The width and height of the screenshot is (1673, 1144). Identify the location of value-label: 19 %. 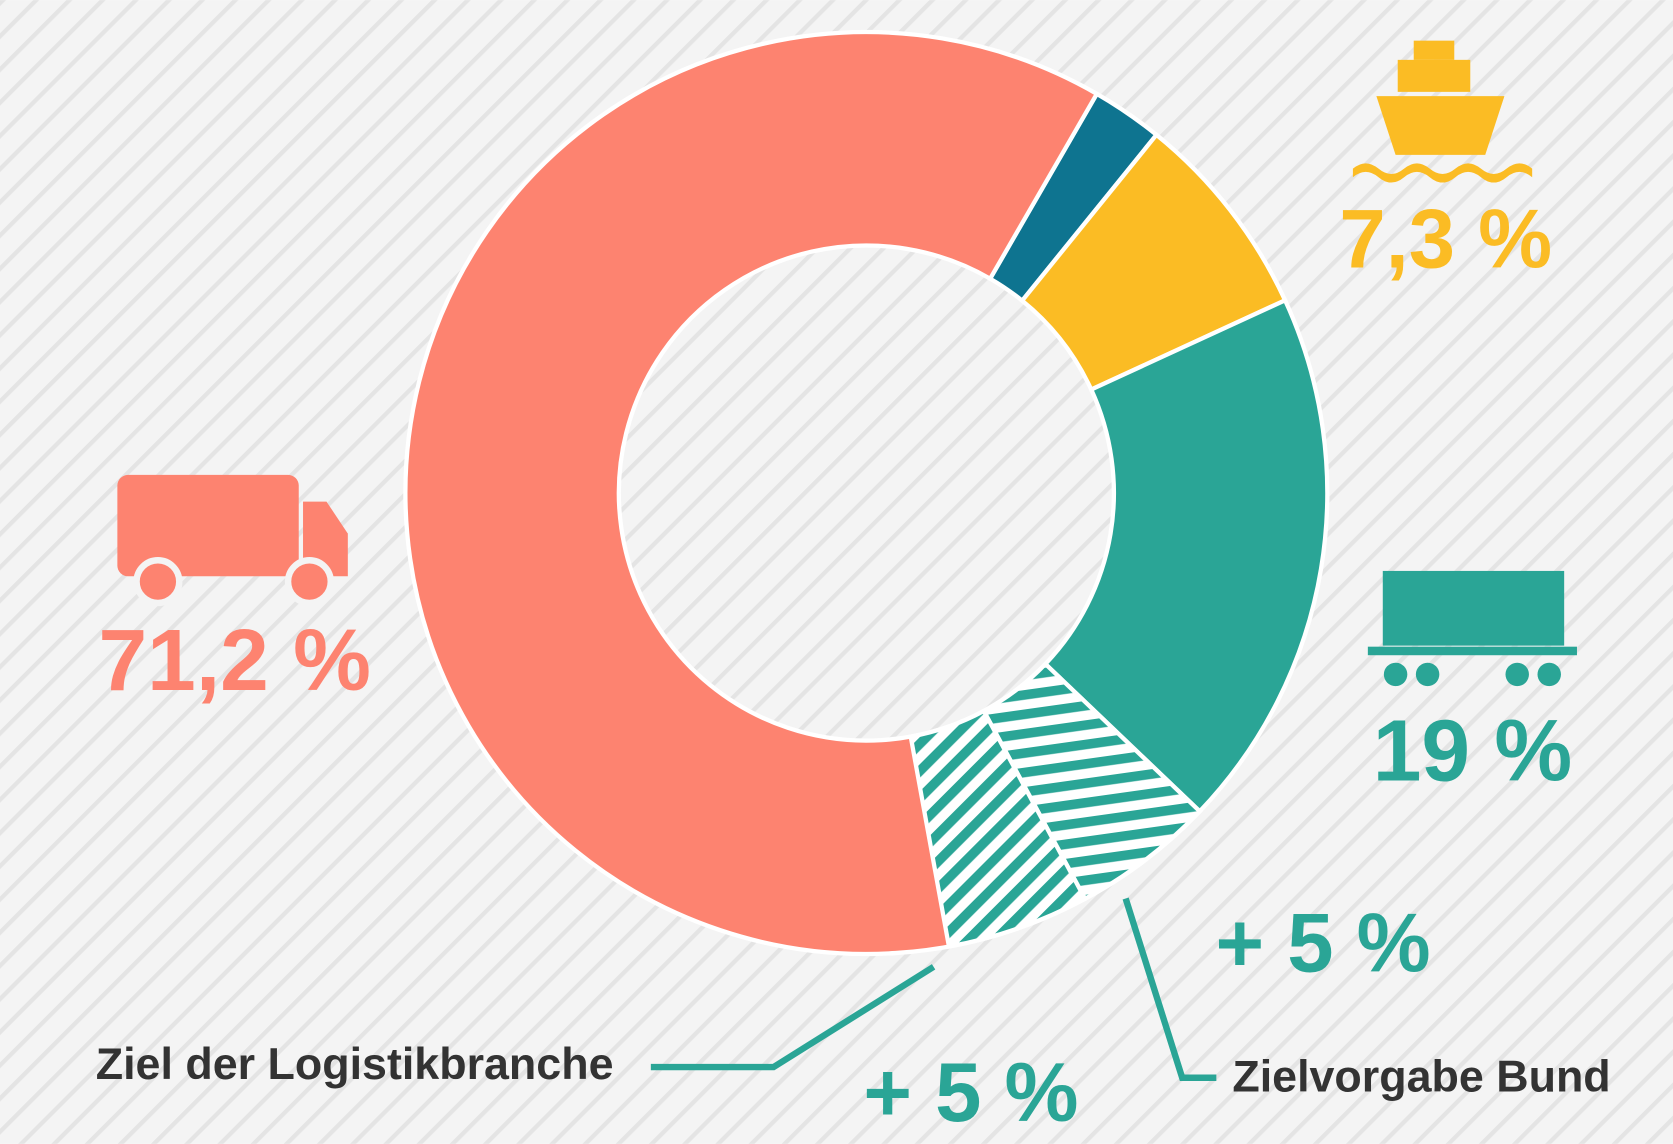
(1472, 751).